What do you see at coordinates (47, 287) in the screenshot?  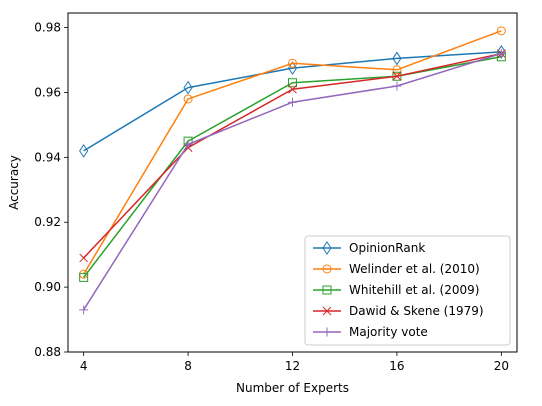 I see `y-tick-label: 0.90` at bounding box center [47, 287].